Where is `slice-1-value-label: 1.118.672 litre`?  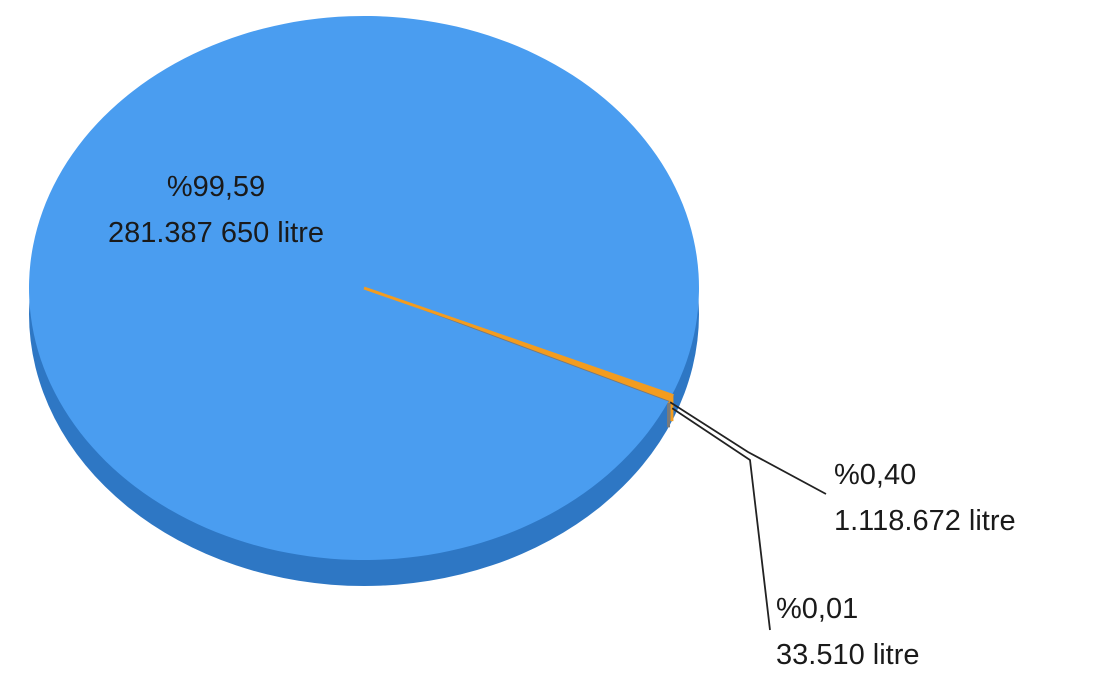
slice-1-value-label: 1.118.672 litre is located at coordinates (925, 521).